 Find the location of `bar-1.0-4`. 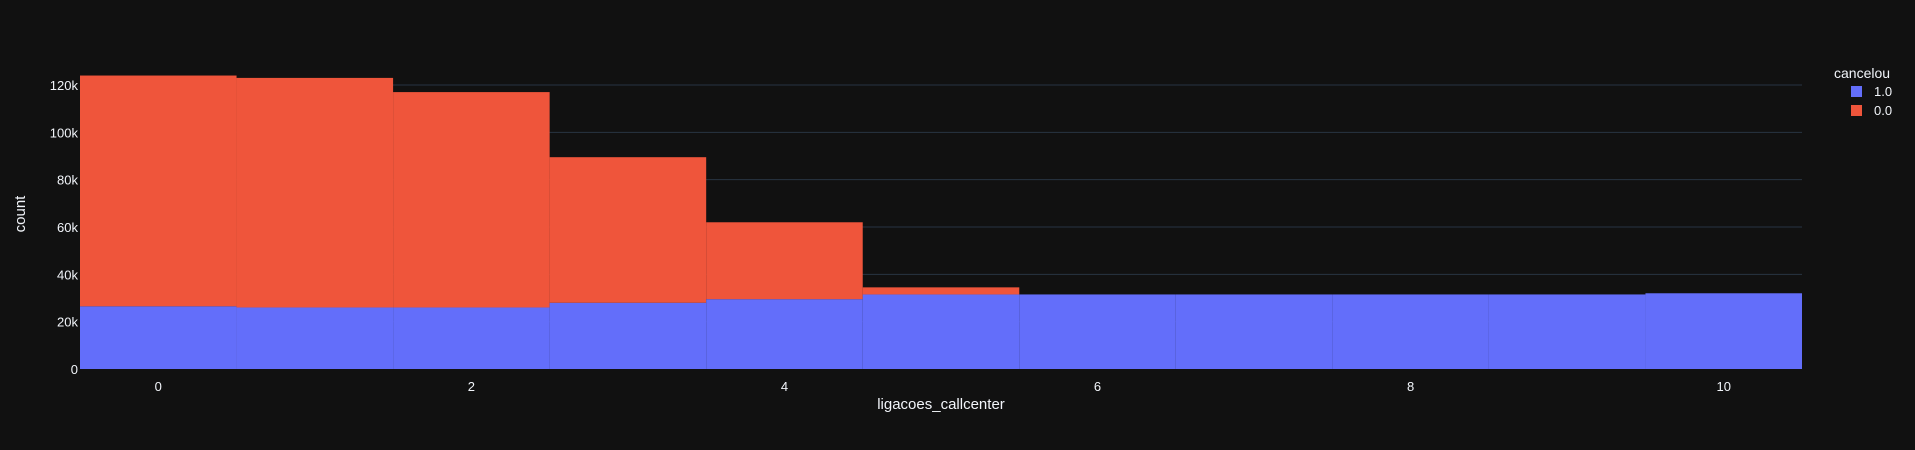

bar-1.0-4 is located at coordinates (784, 334).